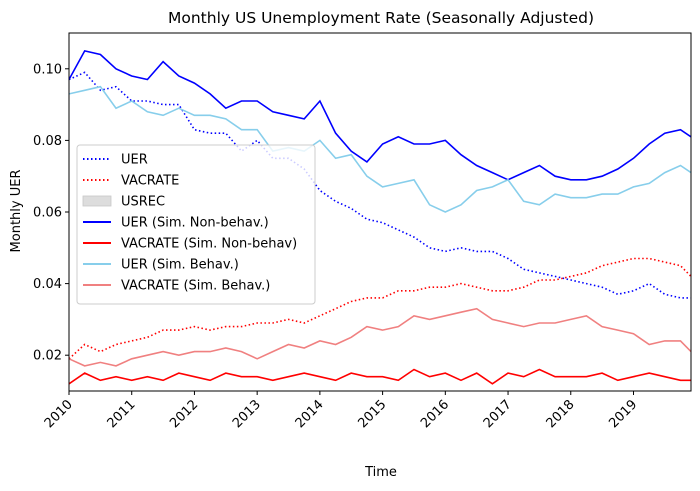  Describe the element at coordinates (380, 472) in the screenshot. I see `x-axis-label: Time` at that location.